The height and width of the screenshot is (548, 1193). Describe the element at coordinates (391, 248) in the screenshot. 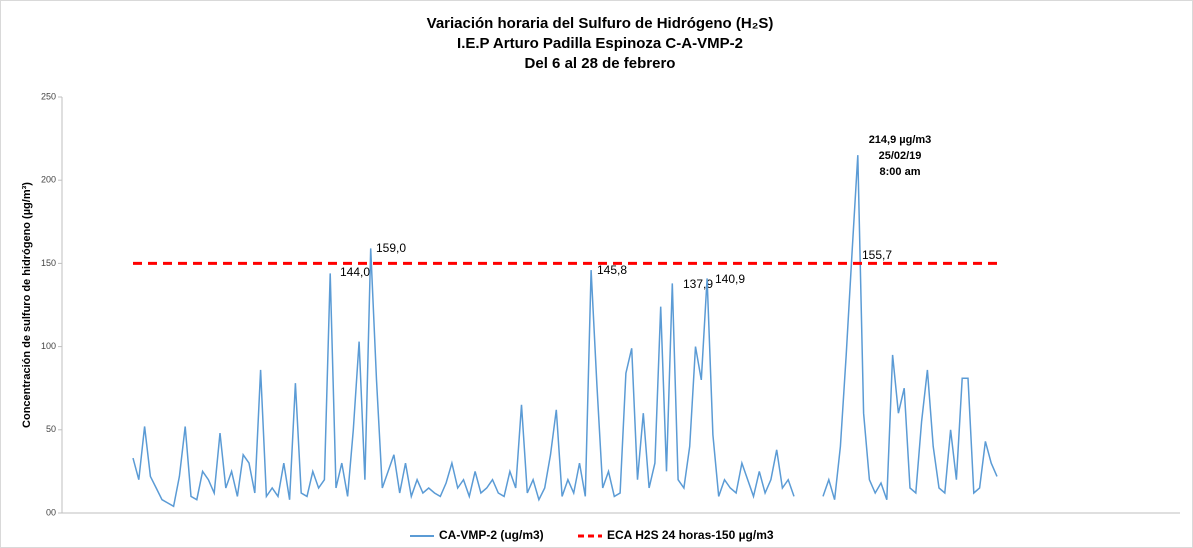

I see `annotation: 159,0` at that location.